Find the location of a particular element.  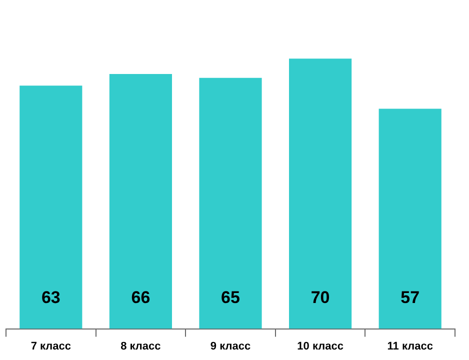

x-tick-label: 9 класс is located at coordinates (230, 346).